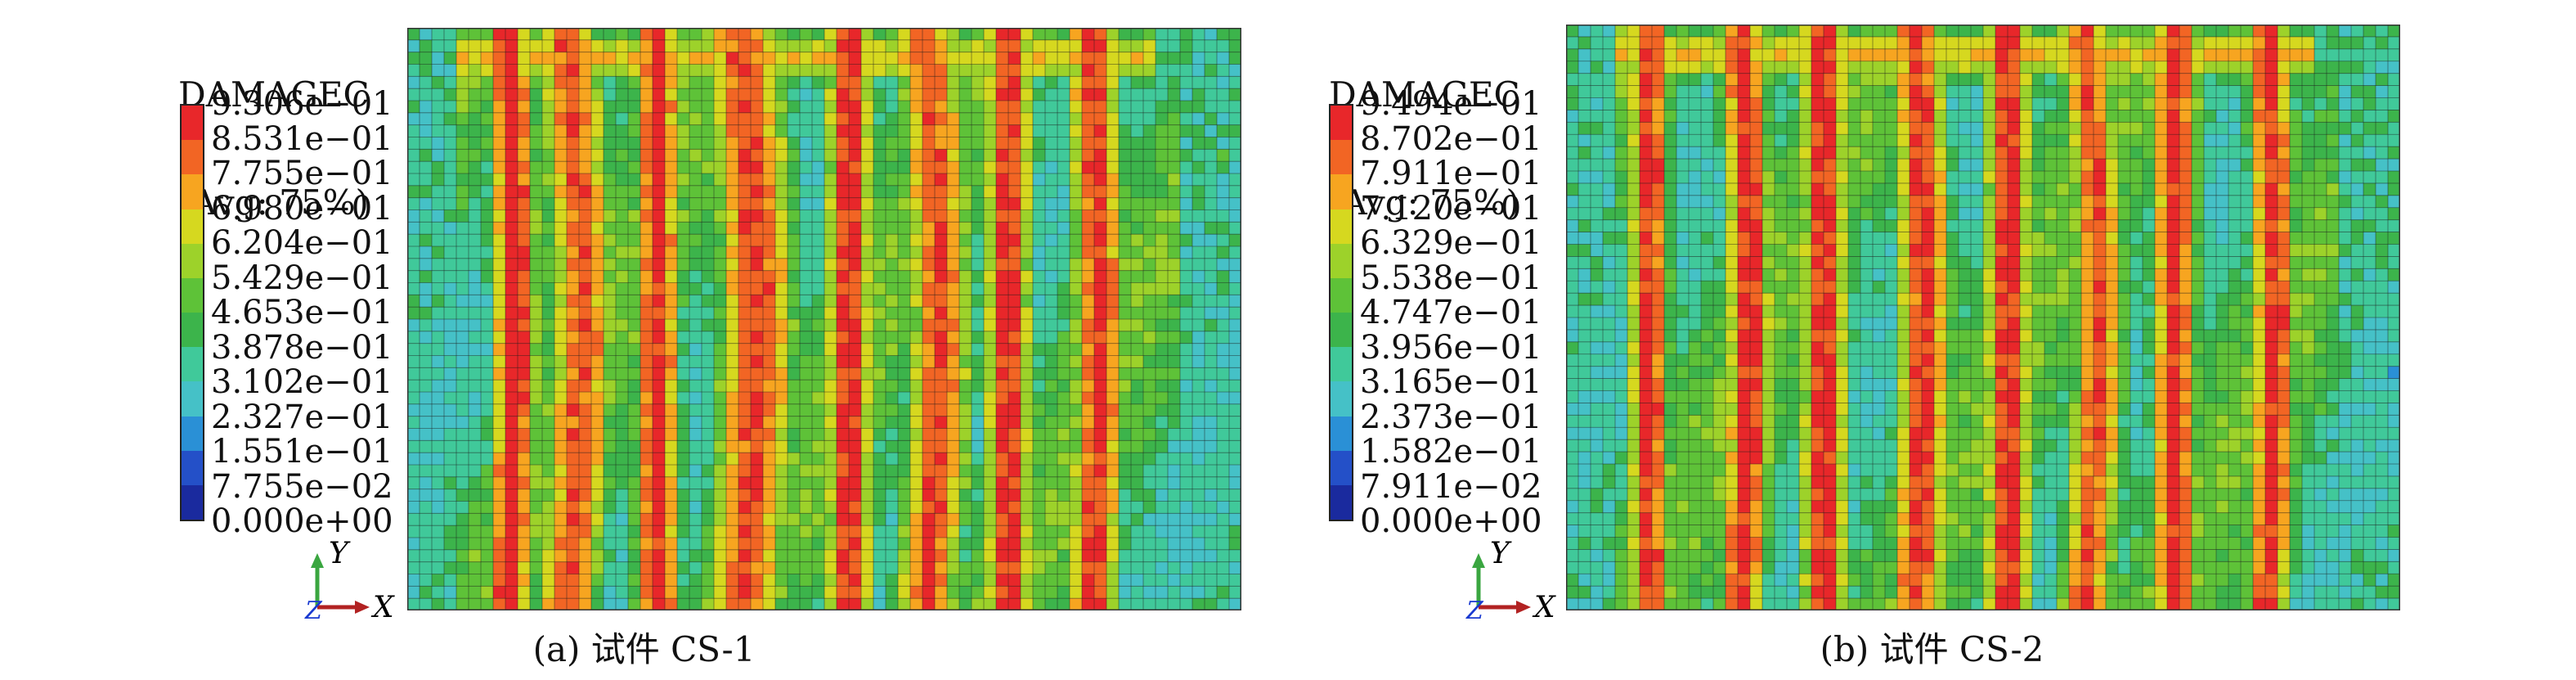 Image resolution: width=2576 pixels, height=680 pixels. I want to click on legend-tick-label: 3.102e−01, so click(302, 382).